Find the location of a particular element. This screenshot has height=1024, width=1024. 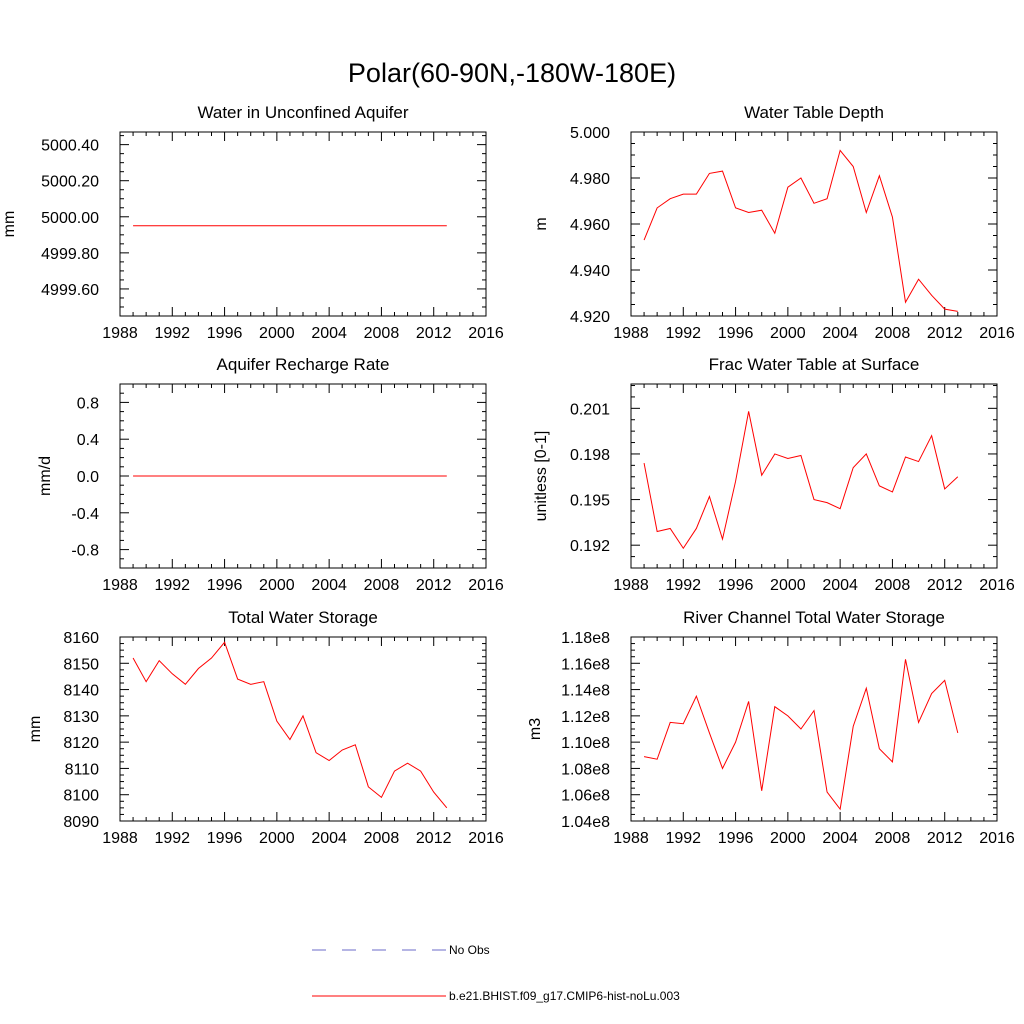

y-tick-label: 1.16e8 is located at coordinates (585, 664).